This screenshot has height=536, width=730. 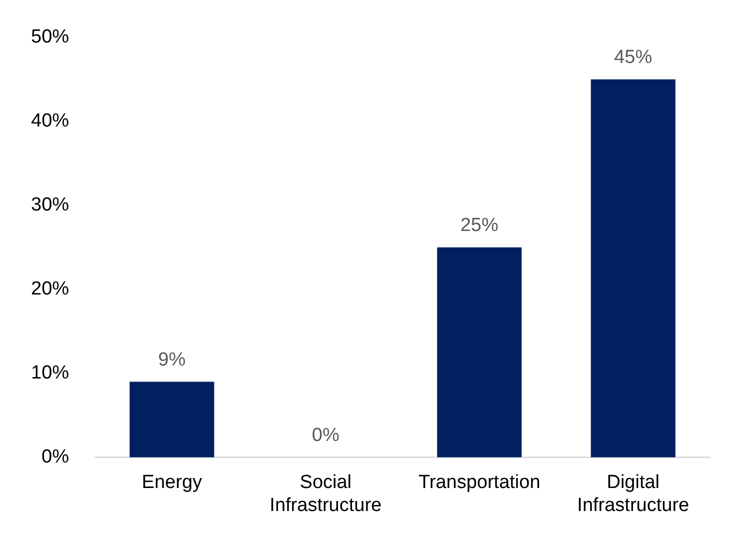 I want to click on y-tick-label: 50%, so click(x=50, y=37).